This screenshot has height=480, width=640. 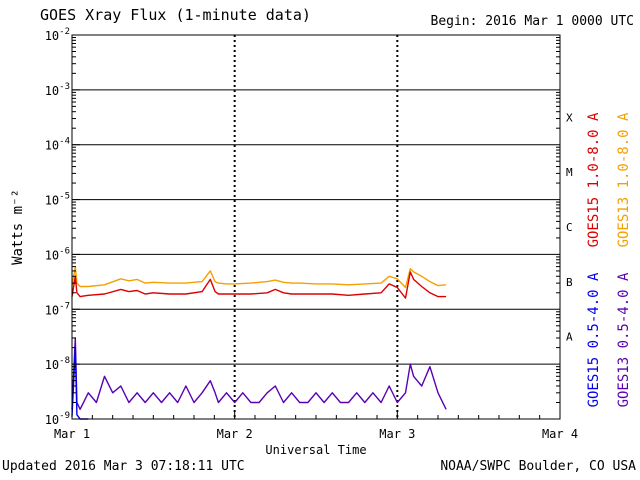 What do you see at coordinates (624, 339) in the screenshot?
I see `legend-entry: GOES13 0.5-4.0 A` at bounding box center [624, 339].